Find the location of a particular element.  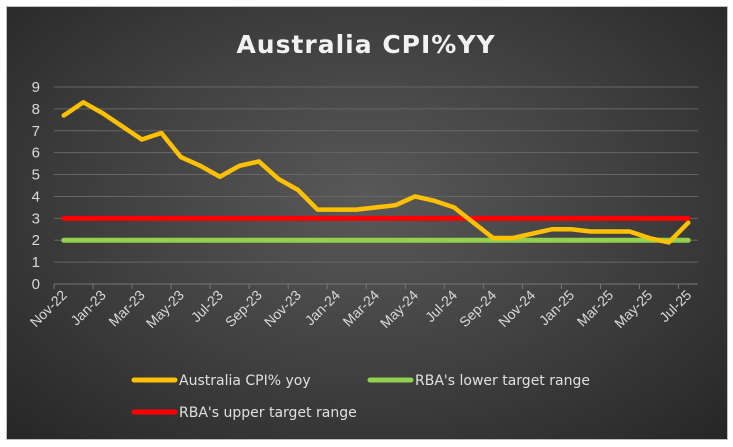

x-tick-label: Sep-23 is located at coordinates (243, 308).